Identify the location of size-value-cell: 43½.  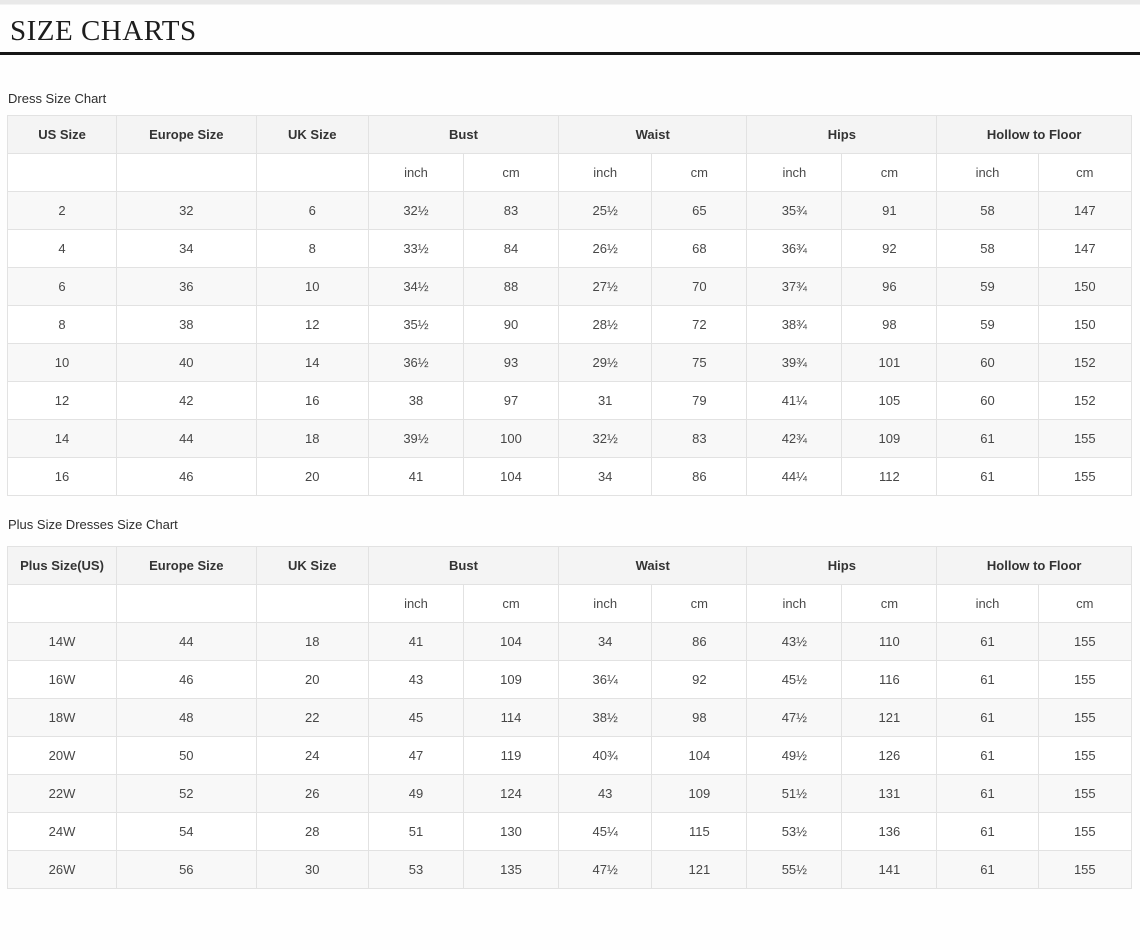
(794, 641).